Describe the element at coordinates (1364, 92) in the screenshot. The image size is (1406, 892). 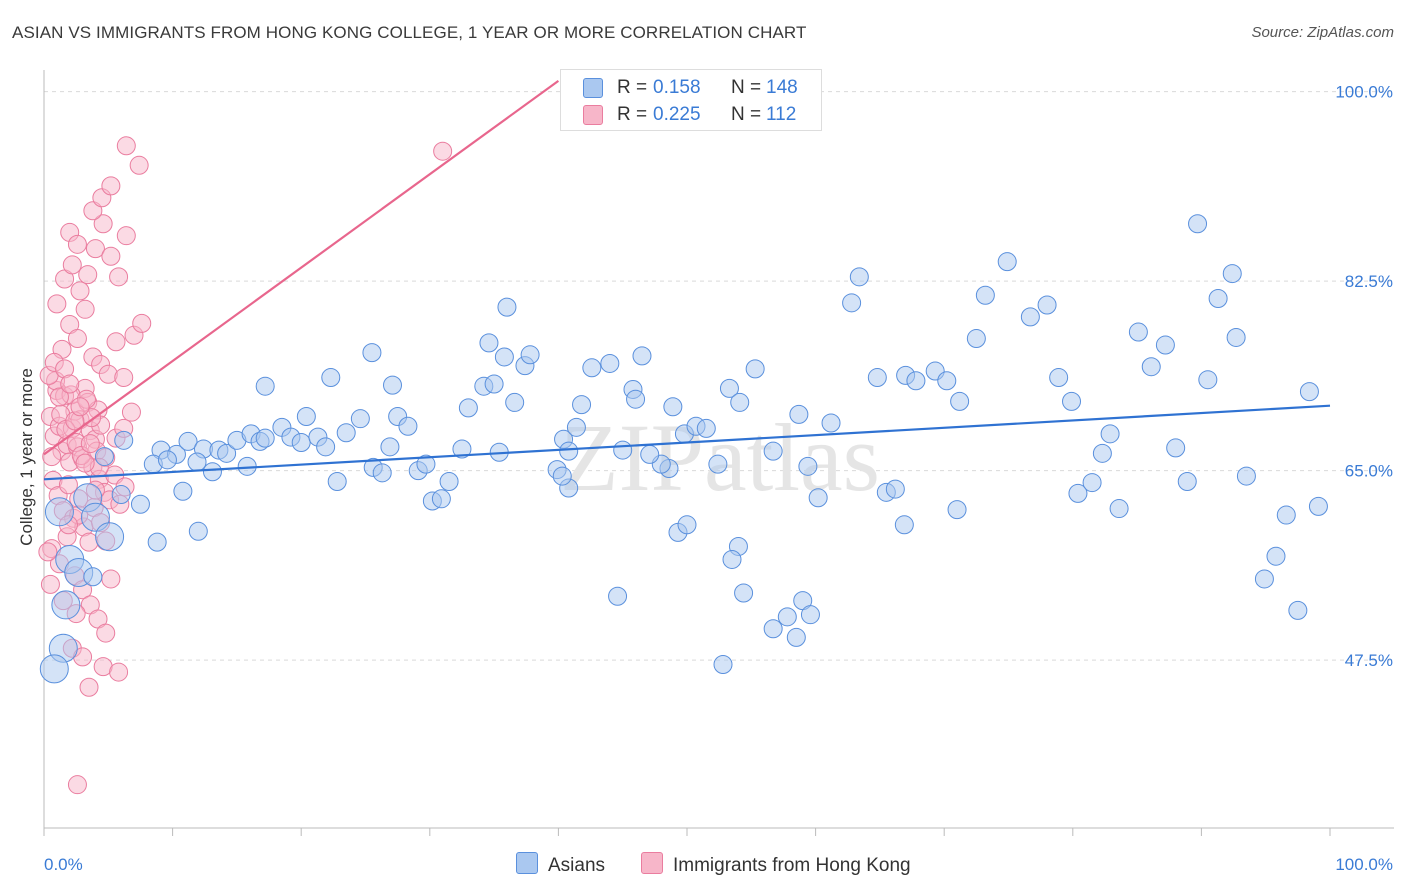
I see `y-tick-label: 100.0%` at that location.